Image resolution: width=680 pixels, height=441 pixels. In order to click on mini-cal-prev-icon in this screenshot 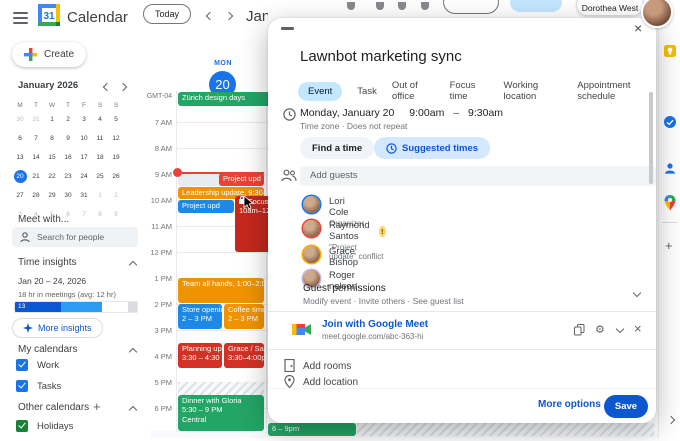, I will do `click(107, 87)`.